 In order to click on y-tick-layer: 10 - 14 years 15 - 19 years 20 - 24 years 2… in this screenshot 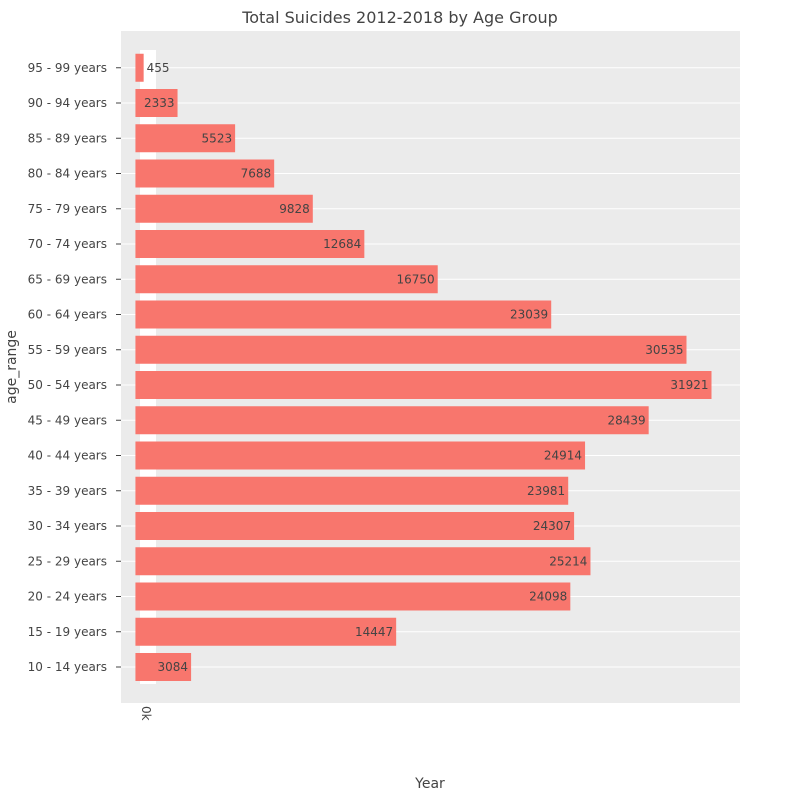, I will do `click(74, 367)`.